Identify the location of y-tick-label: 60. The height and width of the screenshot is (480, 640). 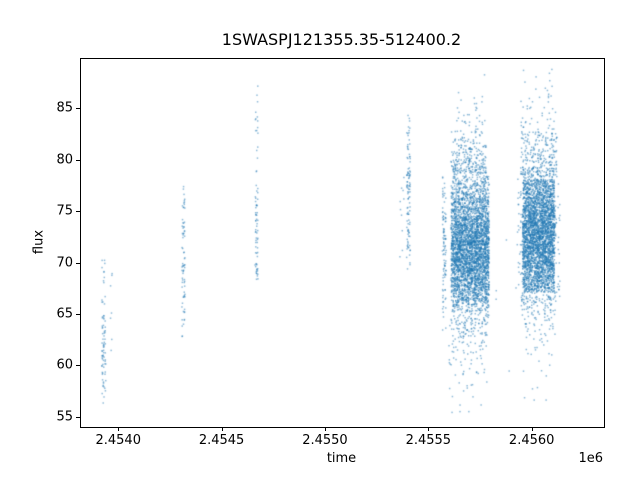
(64, 365).